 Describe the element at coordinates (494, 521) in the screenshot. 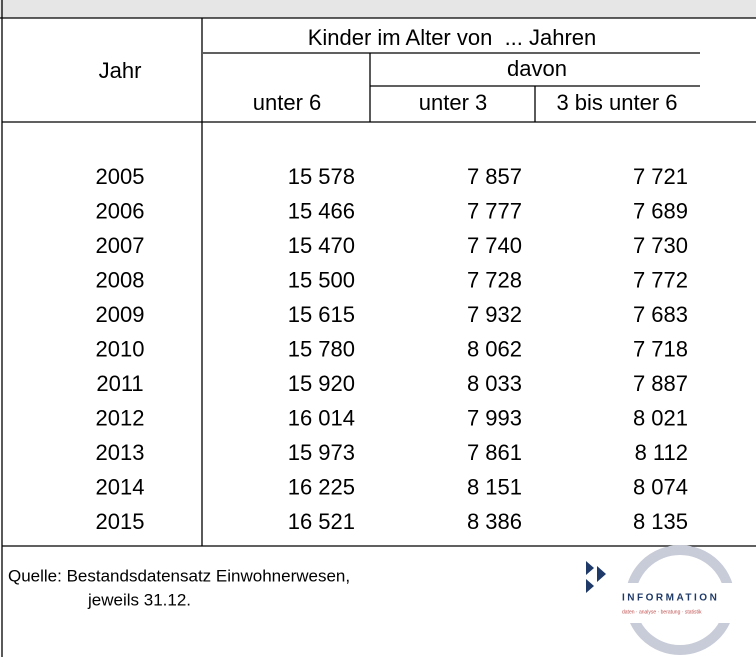

I see `value-cell: 8 386` at that location.